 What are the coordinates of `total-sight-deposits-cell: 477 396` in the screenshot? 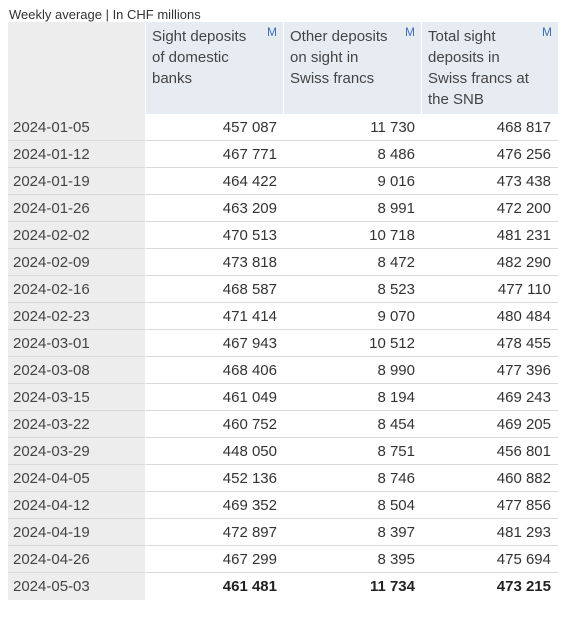 It's located at (490, 370).